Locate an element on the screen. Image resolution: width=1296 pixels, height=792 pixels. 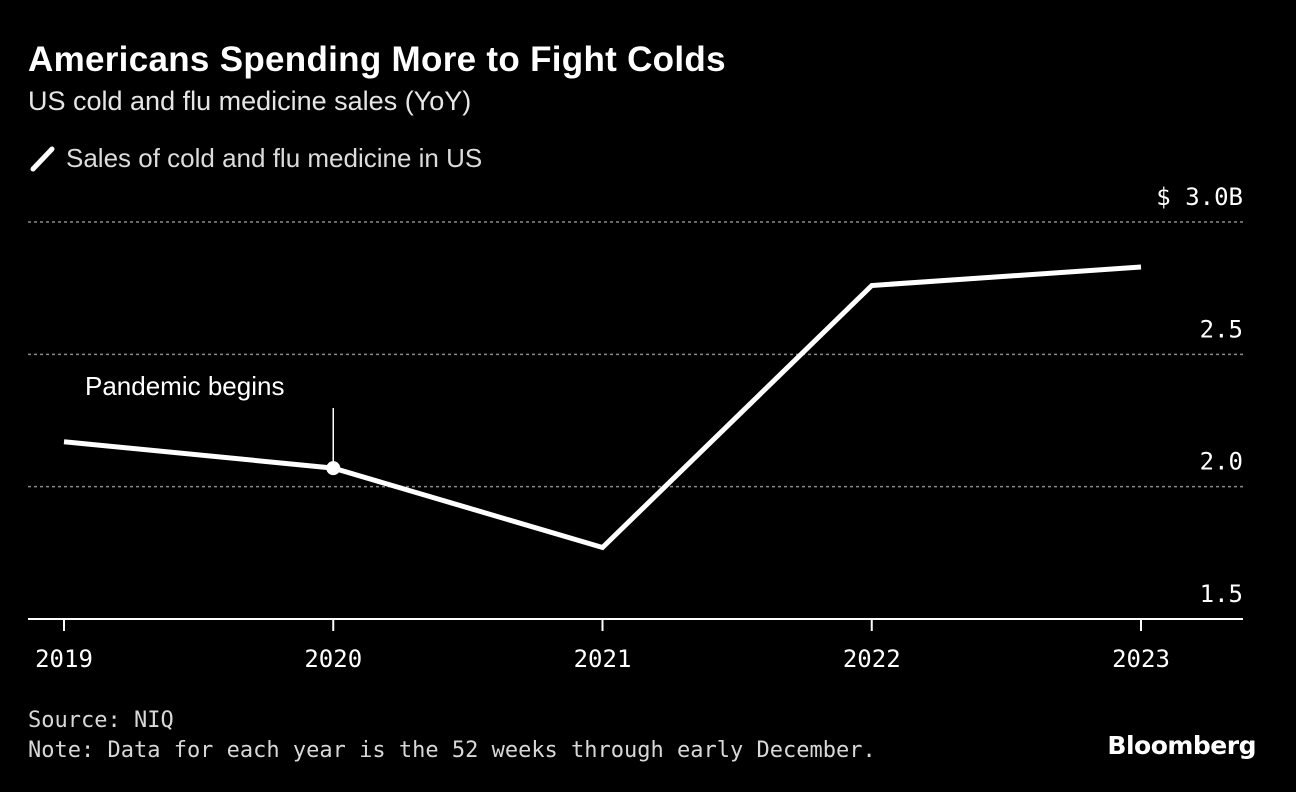
chart-title: Americans Spending More to Fight Colds is located at coordinates (377, 59).